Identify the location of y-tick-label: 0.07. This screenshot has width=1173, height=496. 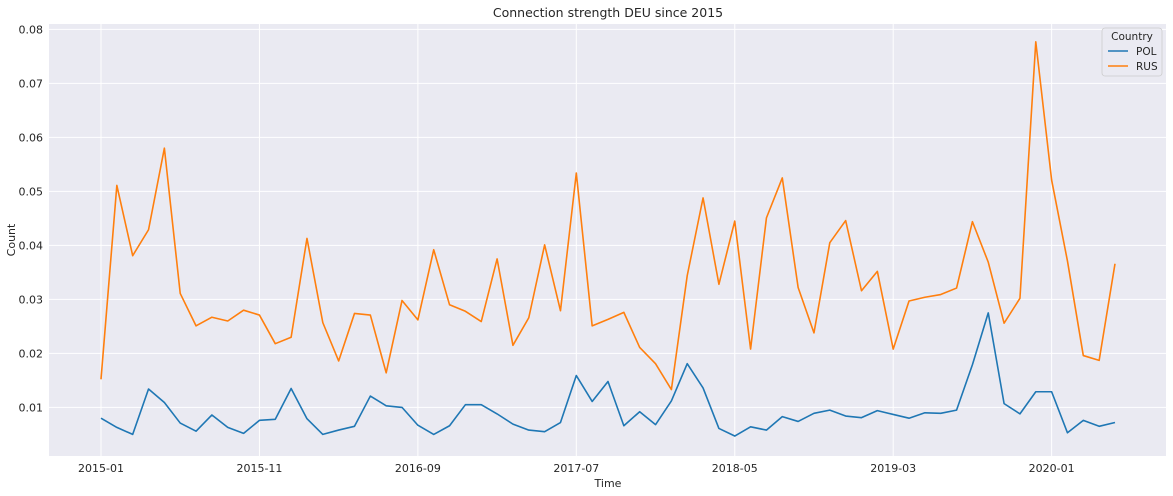
(31, 83).